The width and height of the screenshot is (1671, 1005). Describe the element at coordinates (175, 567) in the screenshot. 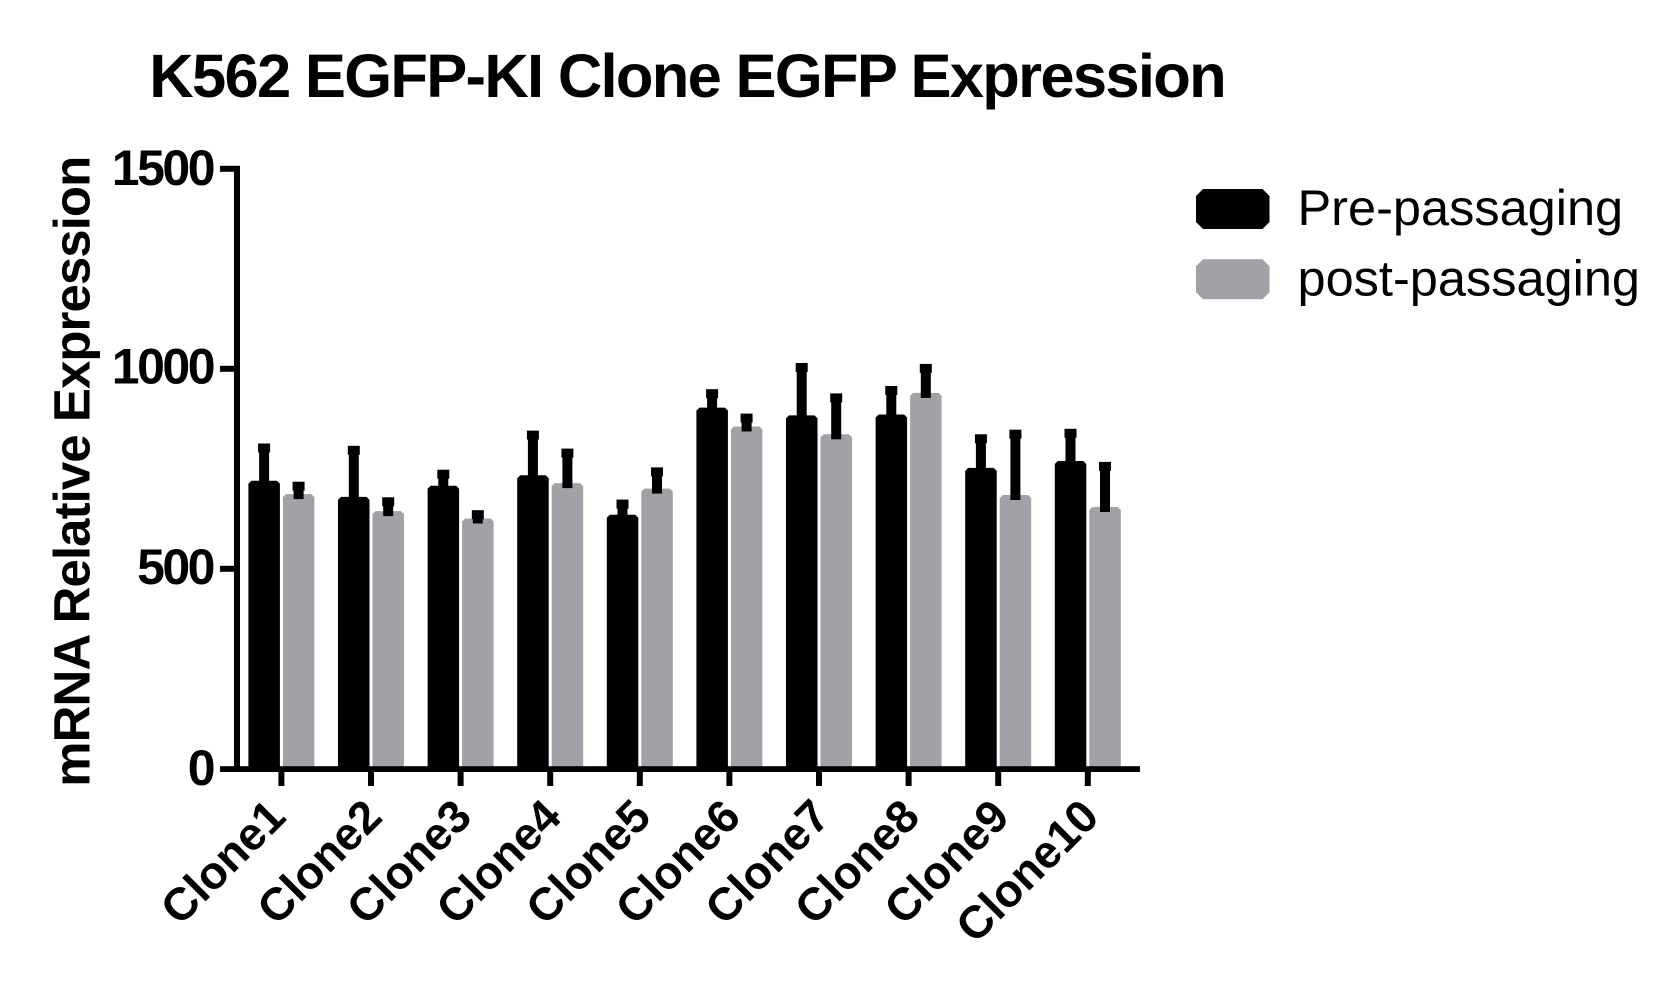

I see `svg-text: 500` at that location.